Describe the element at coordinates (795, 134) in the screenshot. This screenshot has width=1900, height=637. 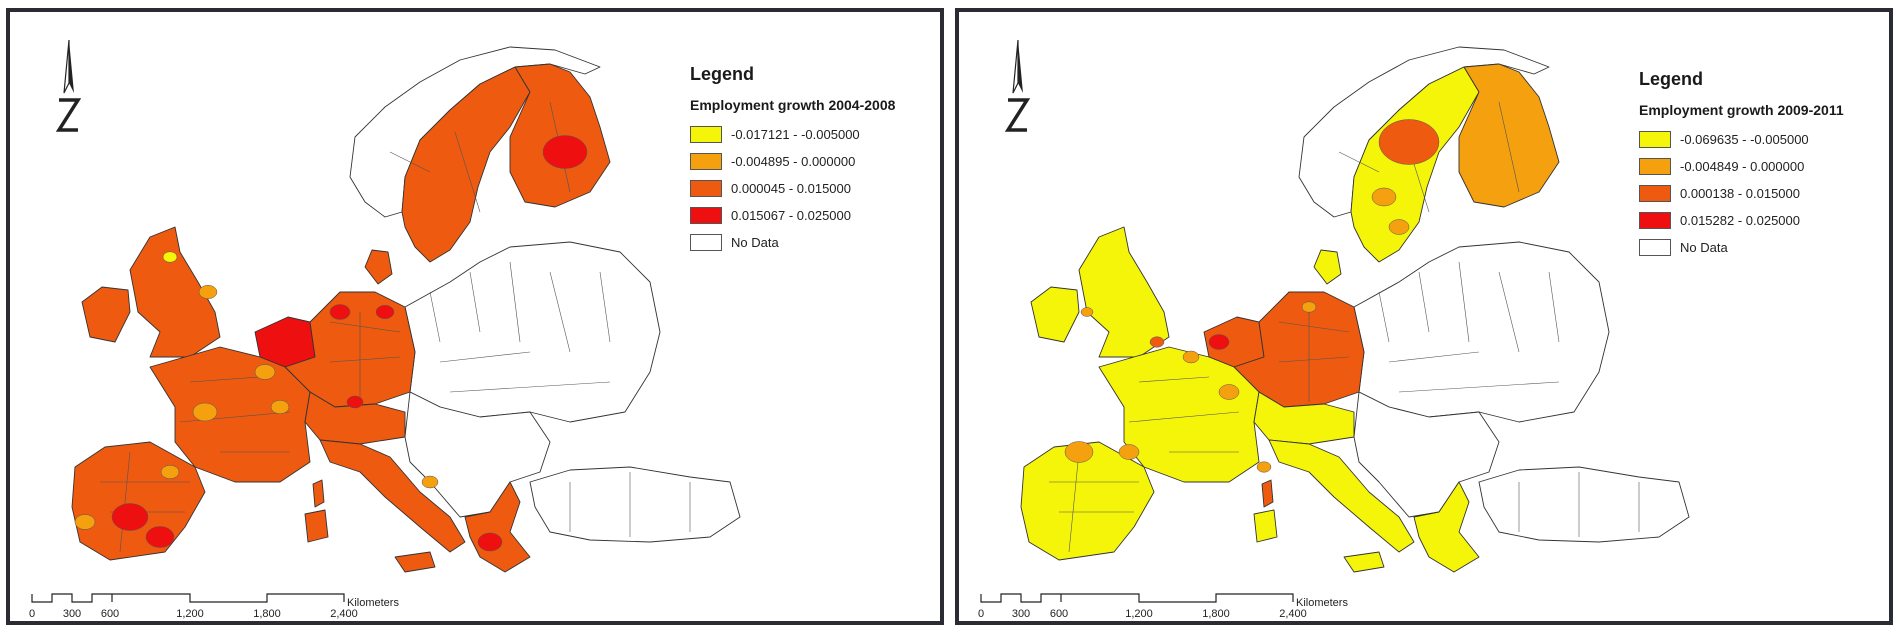
I see `legend-label: -0.017121 - -0.005000` at that location.